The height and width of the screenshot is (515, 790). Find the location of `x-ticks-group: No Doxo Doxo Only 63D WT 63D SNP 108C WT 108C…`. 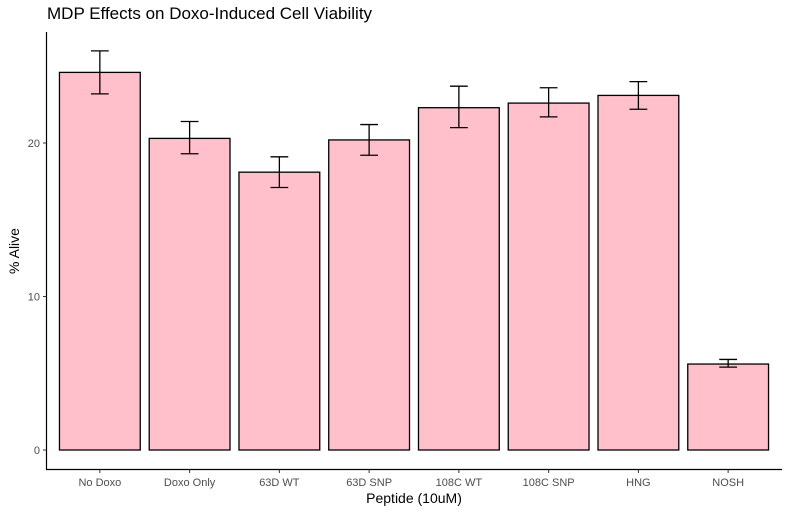

x-ticks-group: No Doxo Doxo Only 63D WT 63D SNP 108C WT 108C… is located at coordinates (411, 479).